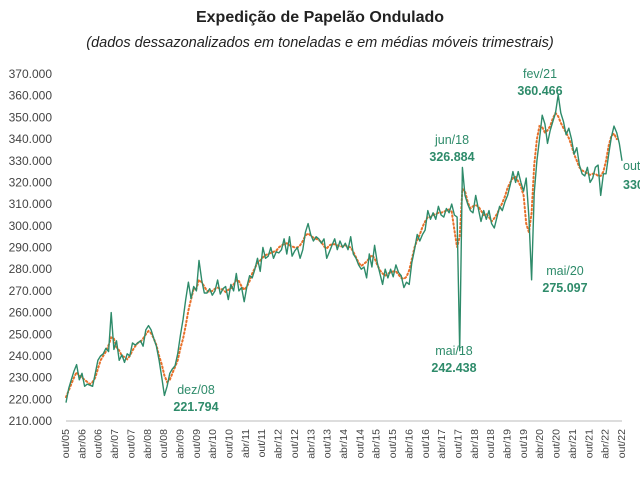 The width and height of the screenshot is (640, 480). What do you see at coordinates (31, 421) in the screenshot?
I see `y-tick-label: 210.000` at bounding box center [31, 421].